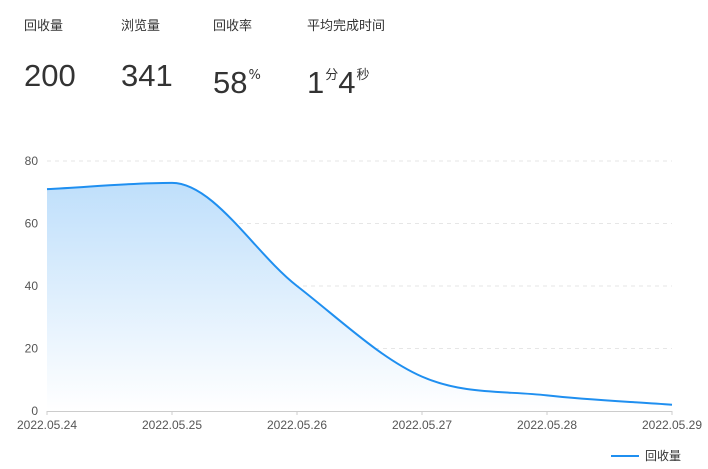 The height and width of the screenshot is (469, 708). What do you see at coordinates (32, 224) in the screenshot?
I see `y-tick-label: 60` at bounding box center [32, 224].